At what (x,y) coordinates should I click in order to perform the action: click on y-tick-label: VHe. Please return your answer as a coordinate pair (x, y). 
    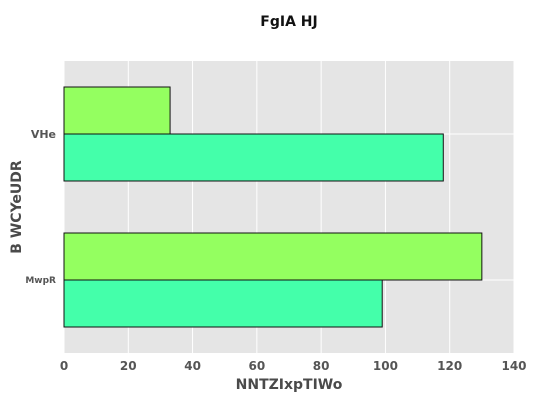
    Looking at the image, I should click on (43, 134).